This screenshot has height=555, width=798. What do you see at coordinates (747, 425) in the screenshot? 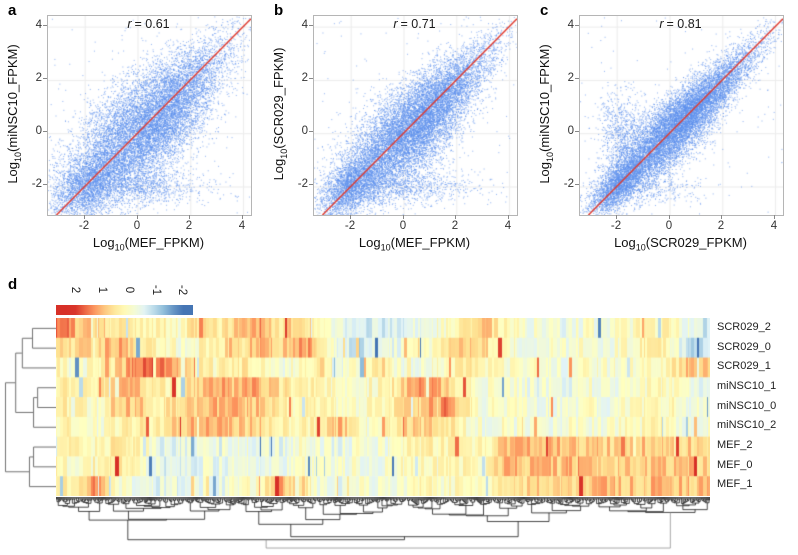
I see `heatmap-row-label: miNSC10_2` at bounding box center [747, 425].